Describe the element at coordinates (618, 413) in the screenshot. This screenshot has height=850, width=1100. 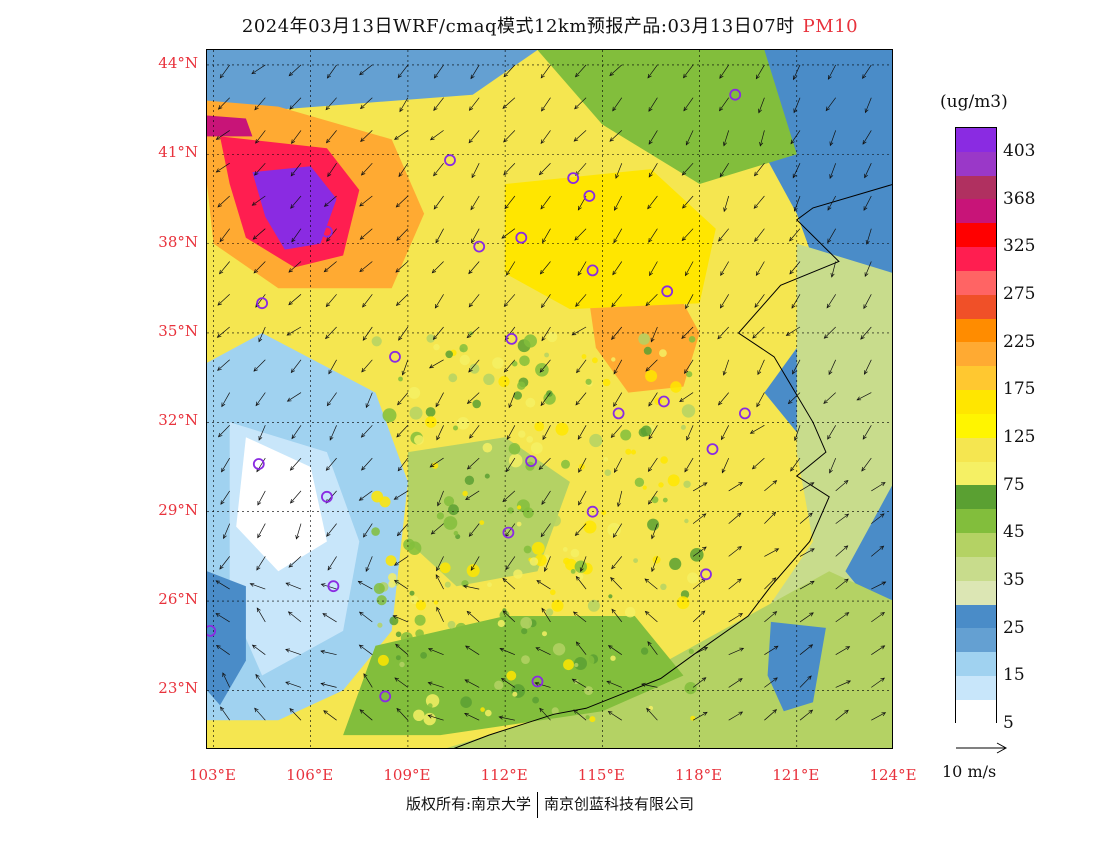
I see `station-marker` at that location.